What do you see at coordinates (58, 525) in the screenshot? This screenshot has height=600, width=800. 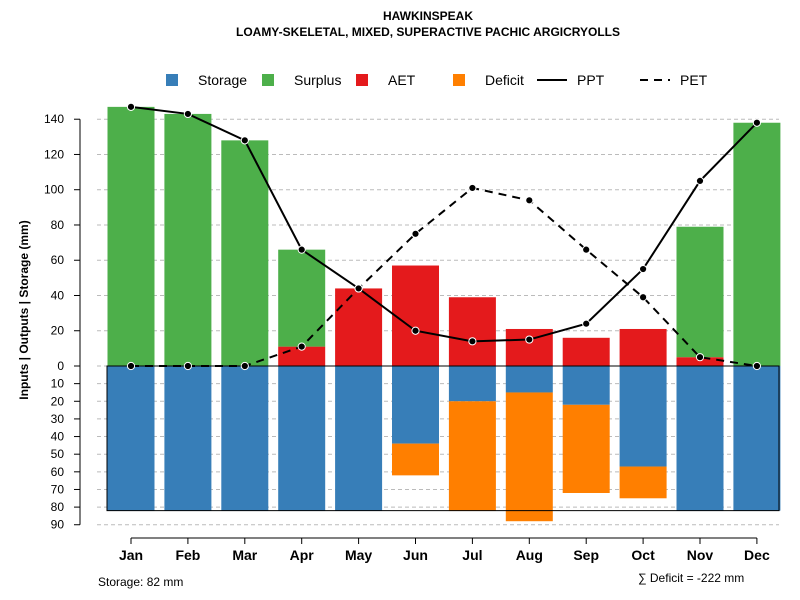 I see `y-tick-label: 90` at bounding box center [58, 525].